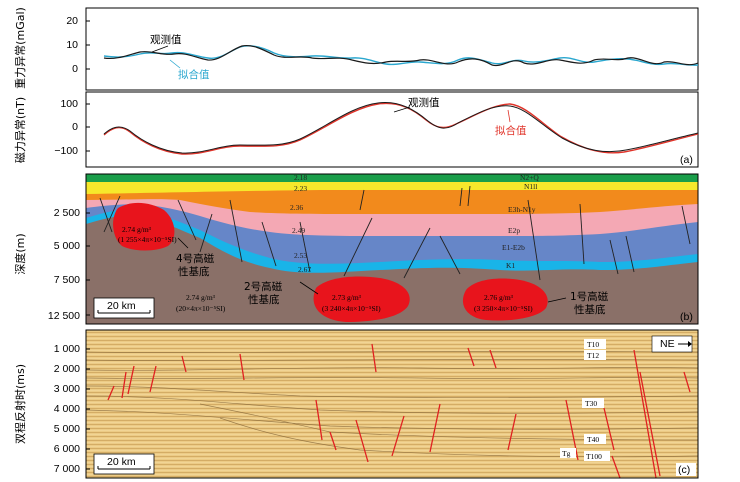  I want to click on model-scale-bar: 20 km, so click(124, 308).